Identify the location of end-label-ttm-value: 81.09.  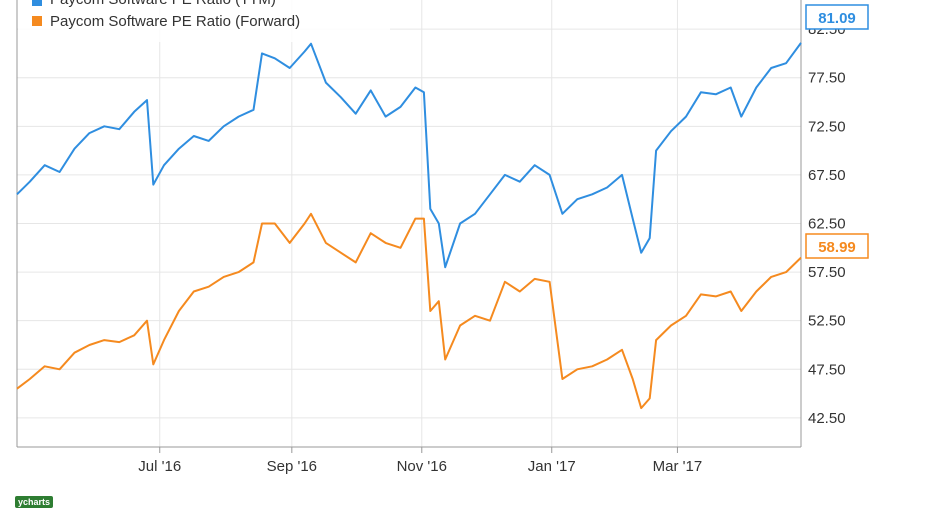
(837, 18).